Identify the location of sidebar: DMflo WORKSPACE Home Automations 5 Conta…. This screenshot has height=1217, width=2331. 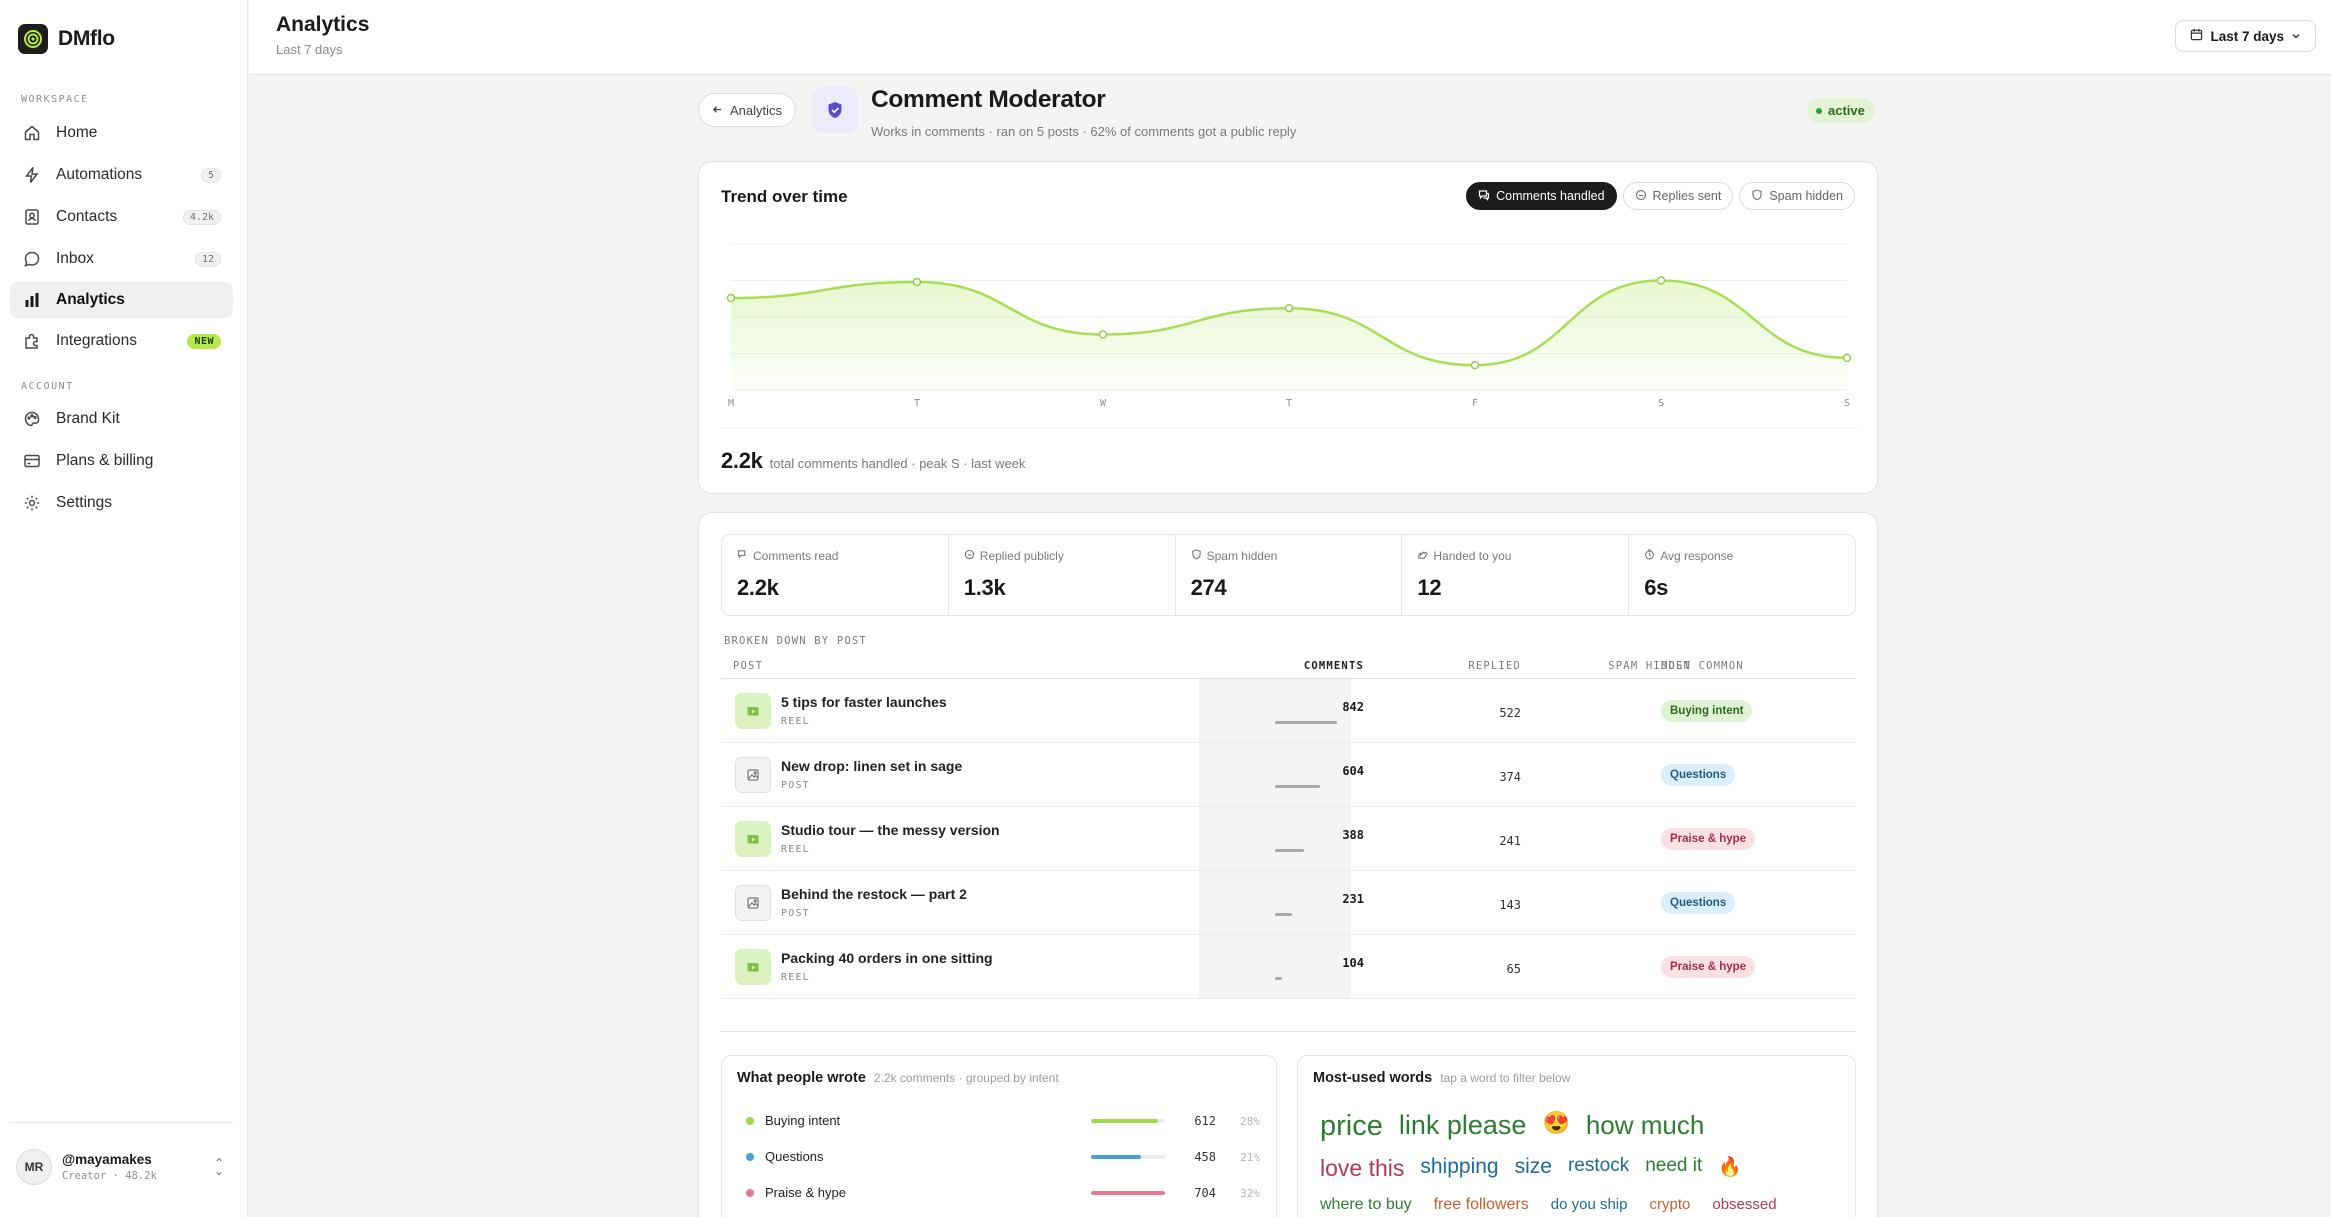
(124, 608).